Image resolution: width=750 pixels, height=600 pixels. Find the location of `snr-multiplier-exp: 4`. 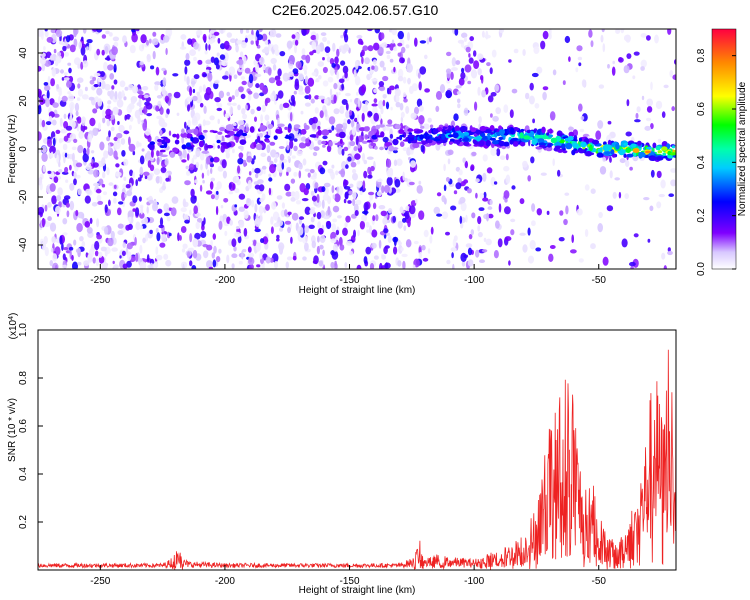

snr-multiplier-exp: 4 is located at coordinates (11, 318).